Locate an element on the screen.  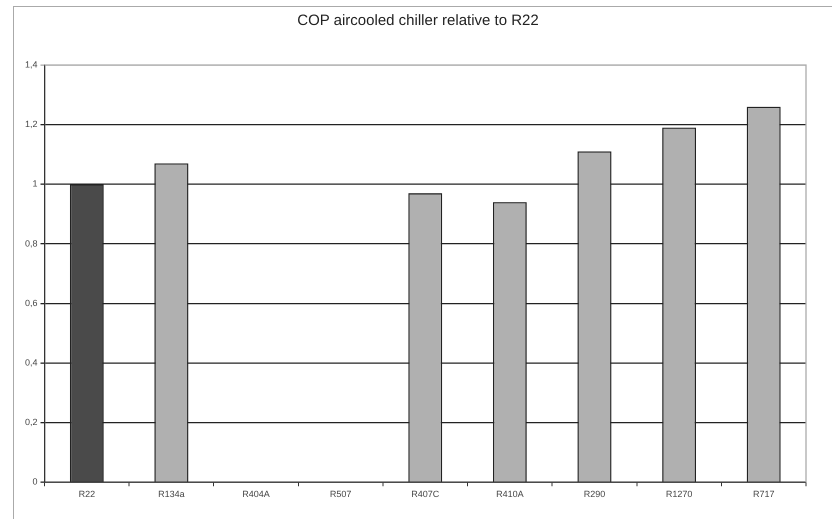
x-tick-label: R290 is located at coordinates (595, 494).